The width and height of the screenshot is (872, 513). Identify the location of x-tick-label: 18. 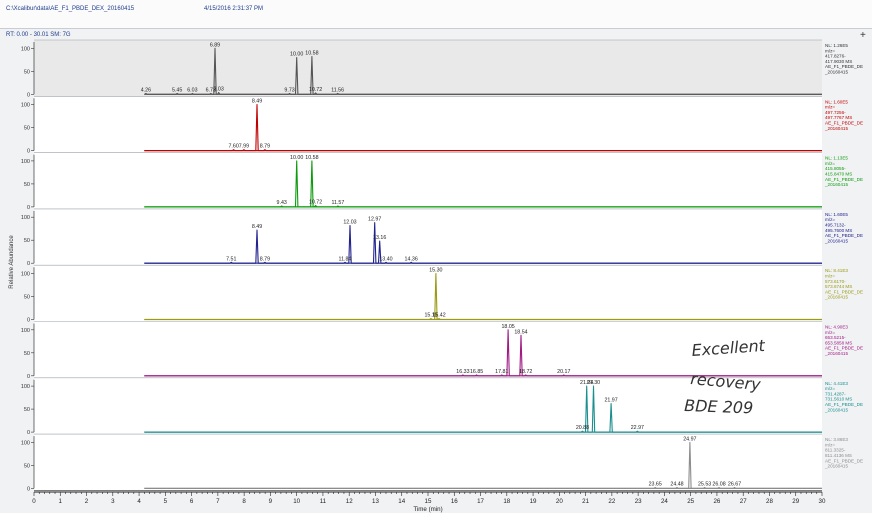
(506, 501).